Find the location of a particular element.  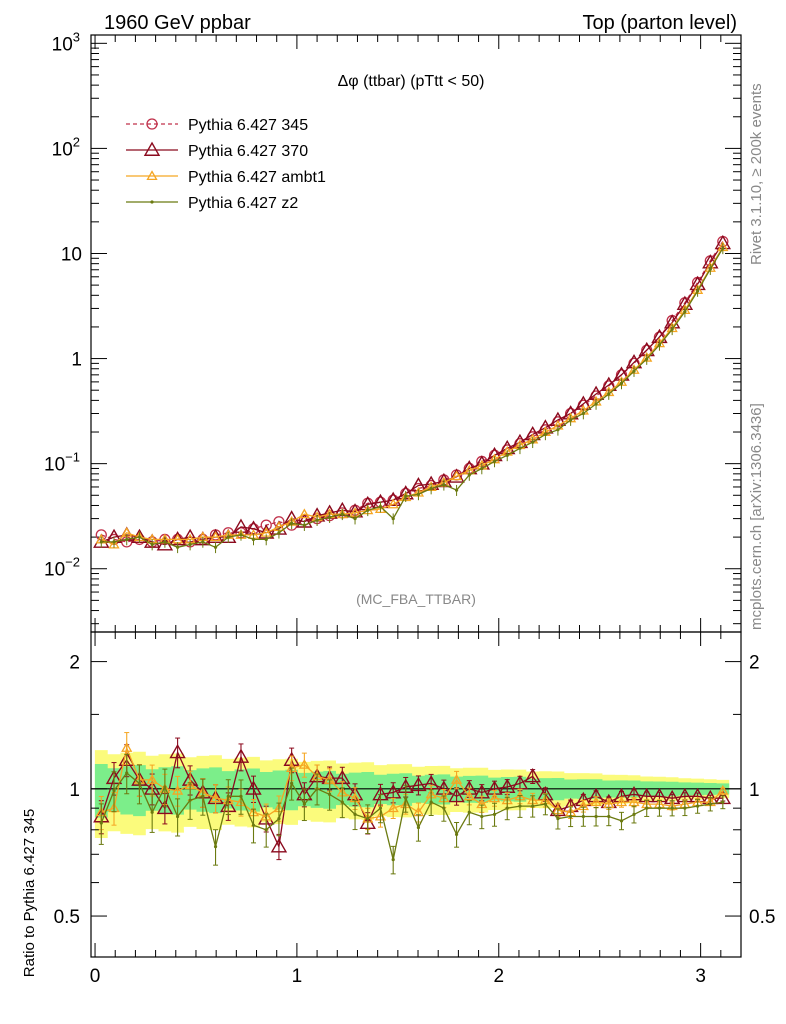

header-left: 1960 GeV ppbar is located at coordinates (177, 23).